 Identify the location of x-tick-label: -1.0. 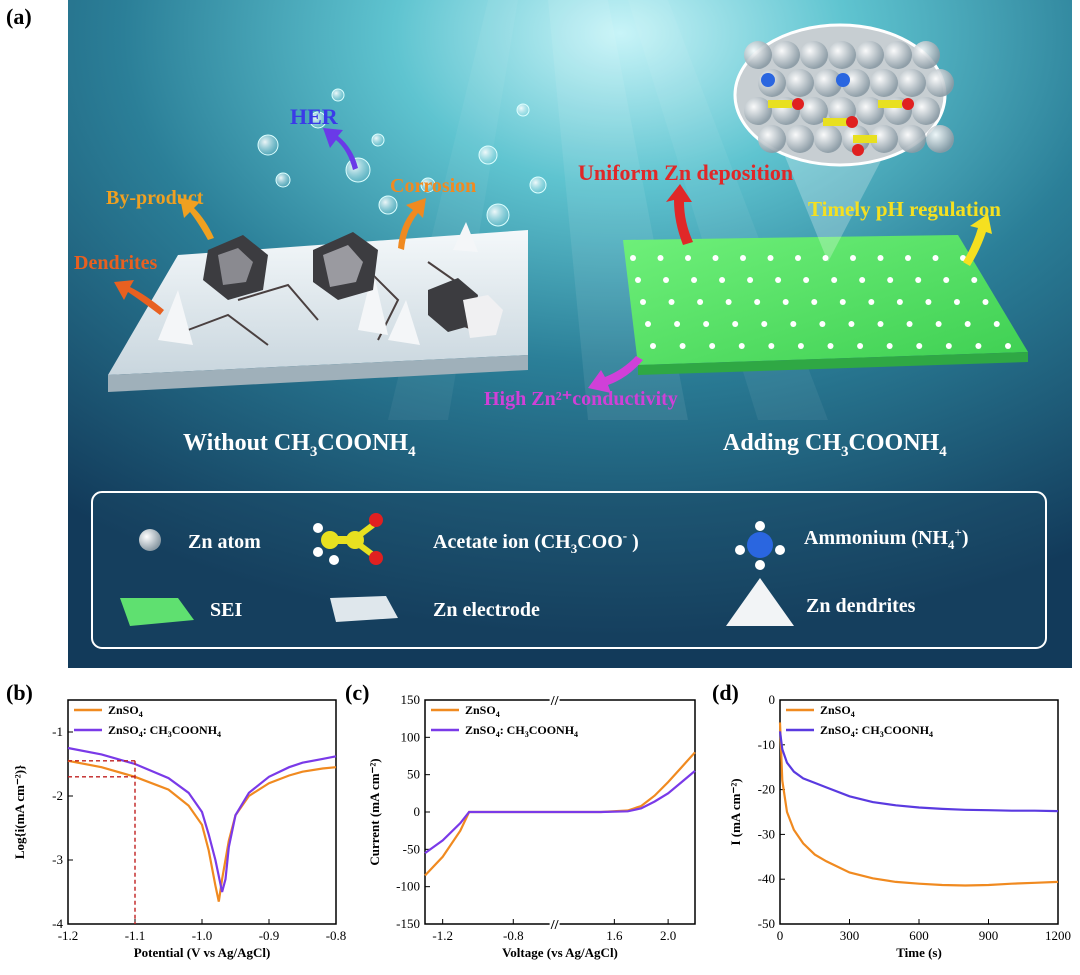
(202, 935).